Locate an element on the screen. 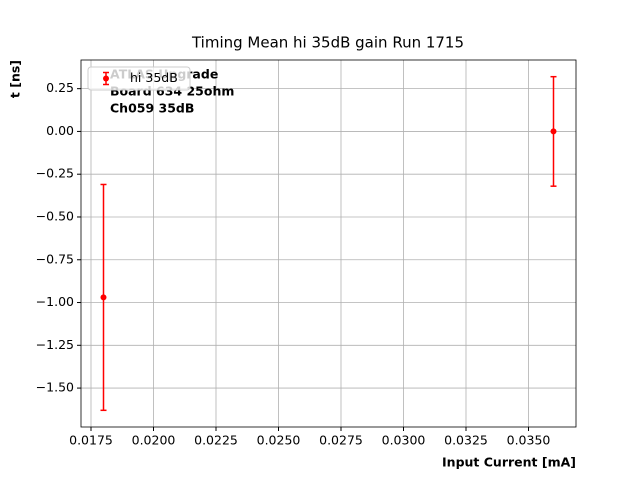 The image size is (640, 480). chart-title: Timing Mean hi 35dB gain Run 1715 is located at coordinates (327, 43).